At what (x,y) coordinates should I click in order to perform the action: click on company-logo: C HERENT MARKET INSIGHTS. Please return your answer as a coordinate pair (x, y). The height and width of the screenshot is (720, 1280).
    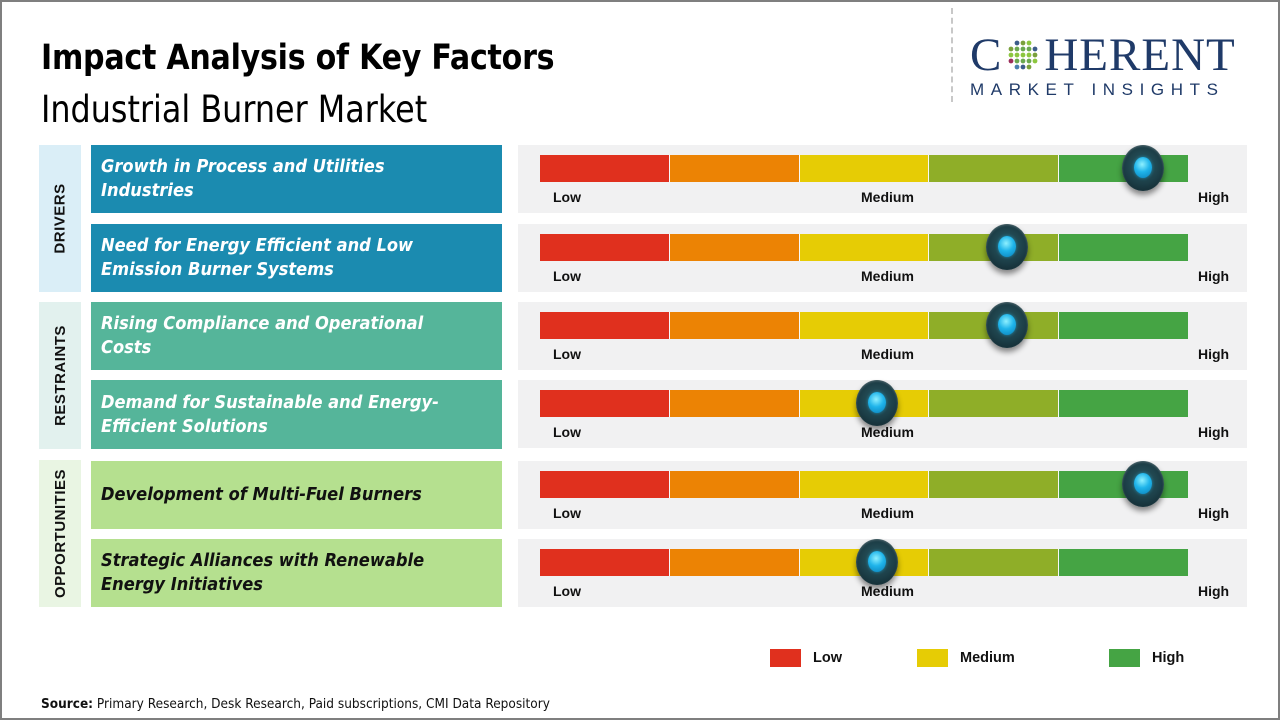
    Looking at the image, I should click on (1120, 66).